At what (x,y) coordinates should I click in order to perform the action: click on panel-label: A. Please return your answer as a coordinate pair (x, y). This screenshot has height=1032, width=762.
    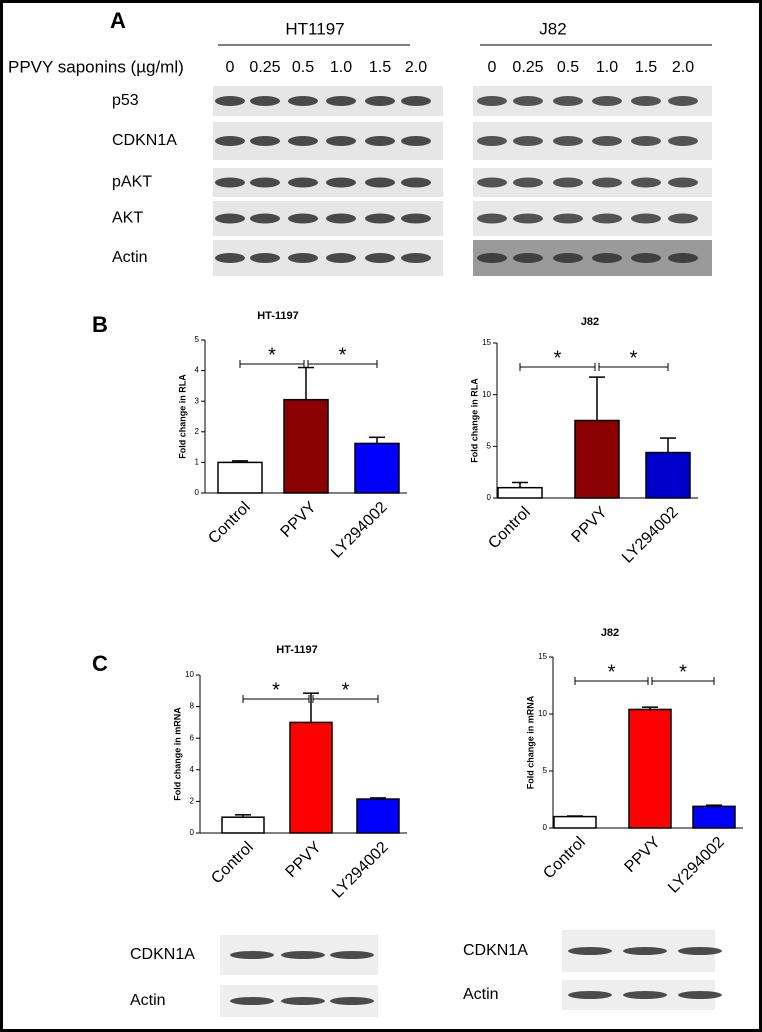
    Looking at the image, I should click on (118, 20).